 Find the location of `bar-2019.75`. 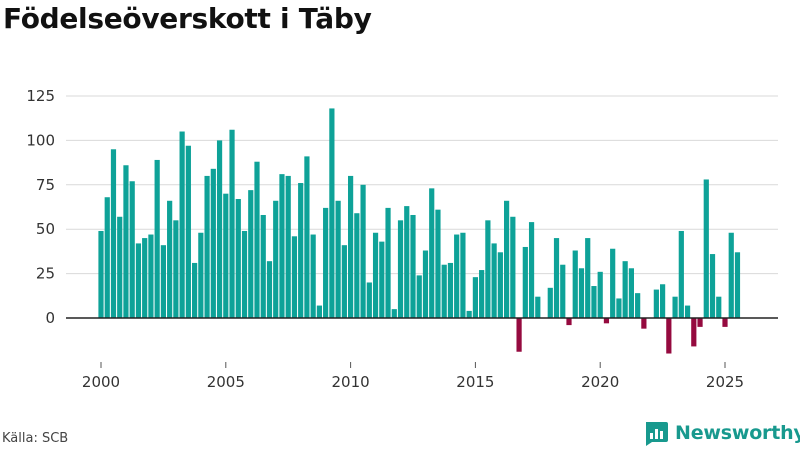

bar-2019.75 is located at coordinates (594, 302).